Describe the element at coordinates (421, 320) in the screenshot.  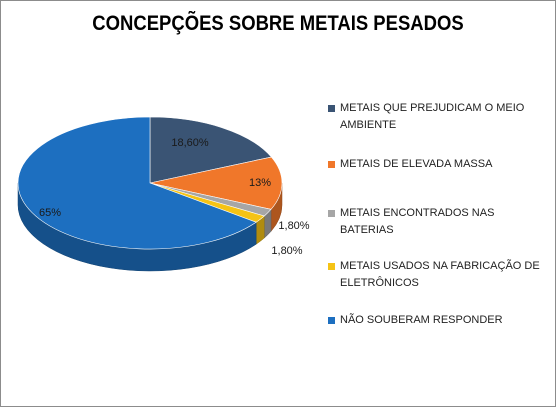
I see `legend-label: NÃO SOUBERAM RESPONDER` at that location.